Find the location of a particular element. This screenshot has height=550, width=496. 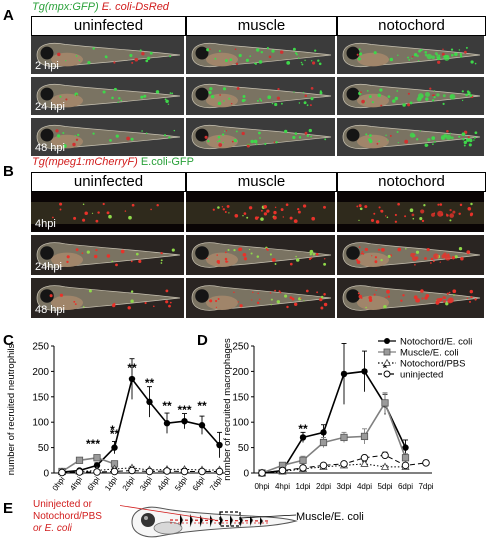

header-uninfected: uninfected is located at coordinates (108, 182).